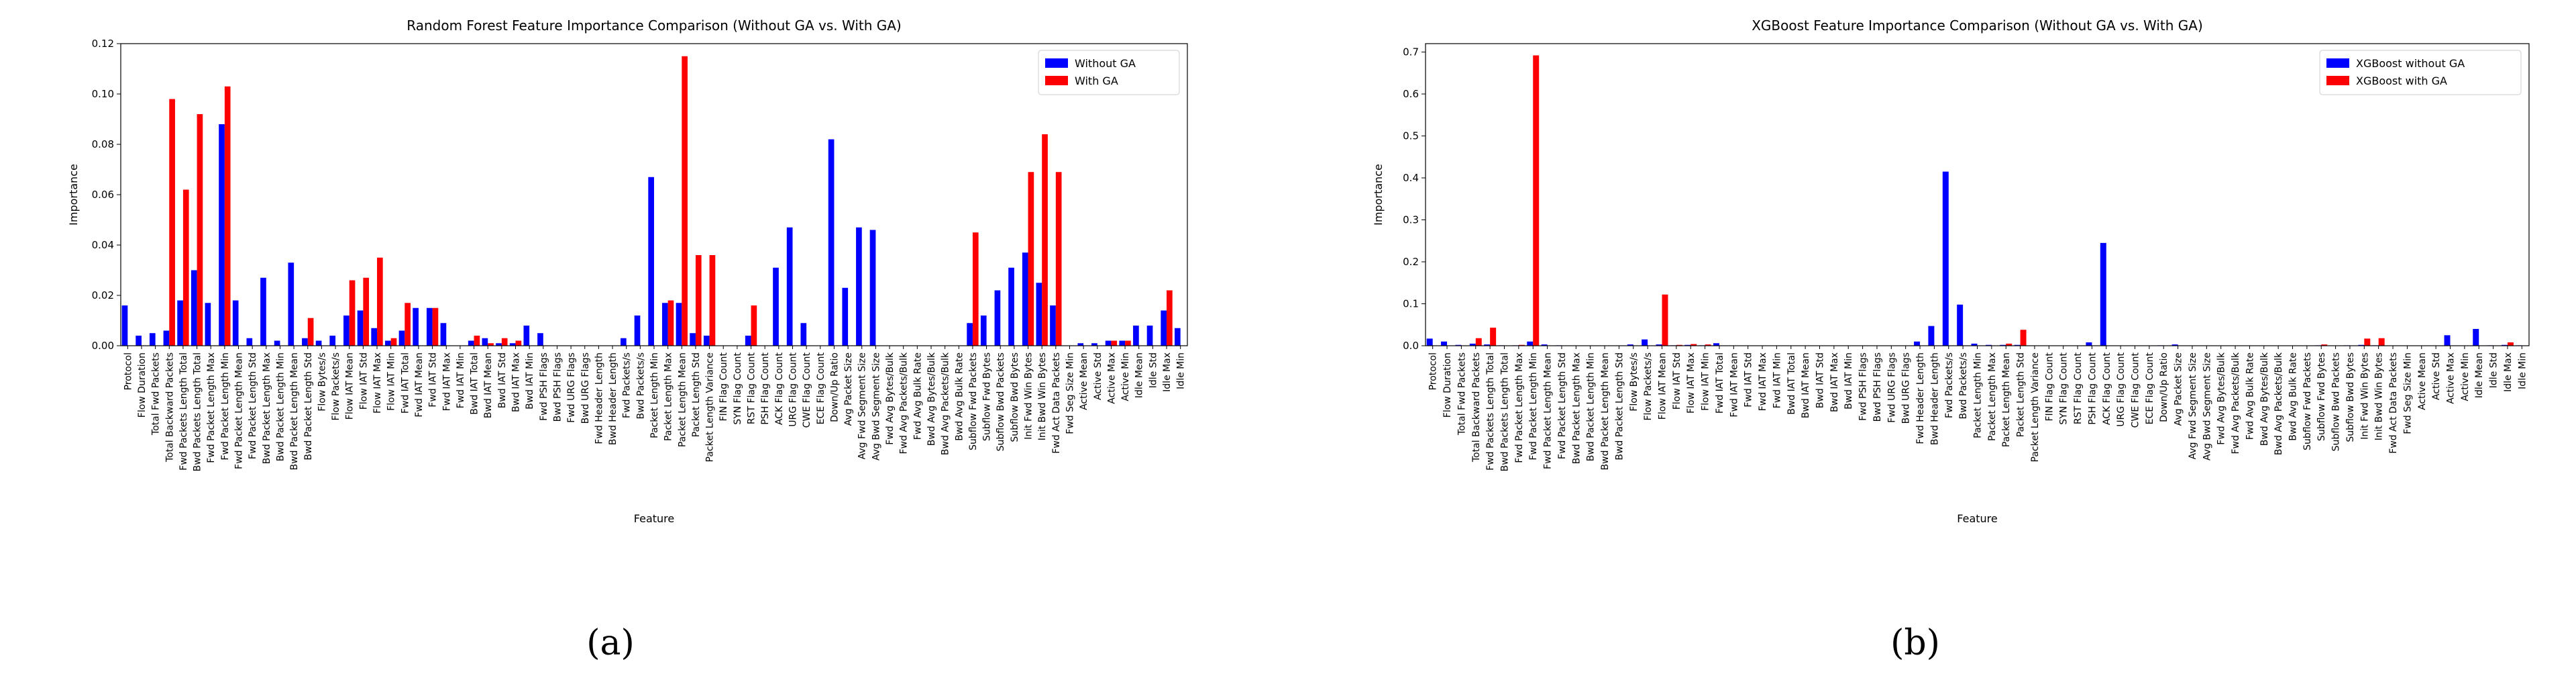 This screenshot has height=674, width=2576. What do you see at coordinates (1411, 346) in the screenshot?
I see `y-tick-label: 0.0` at bounding box center [1411, 346].